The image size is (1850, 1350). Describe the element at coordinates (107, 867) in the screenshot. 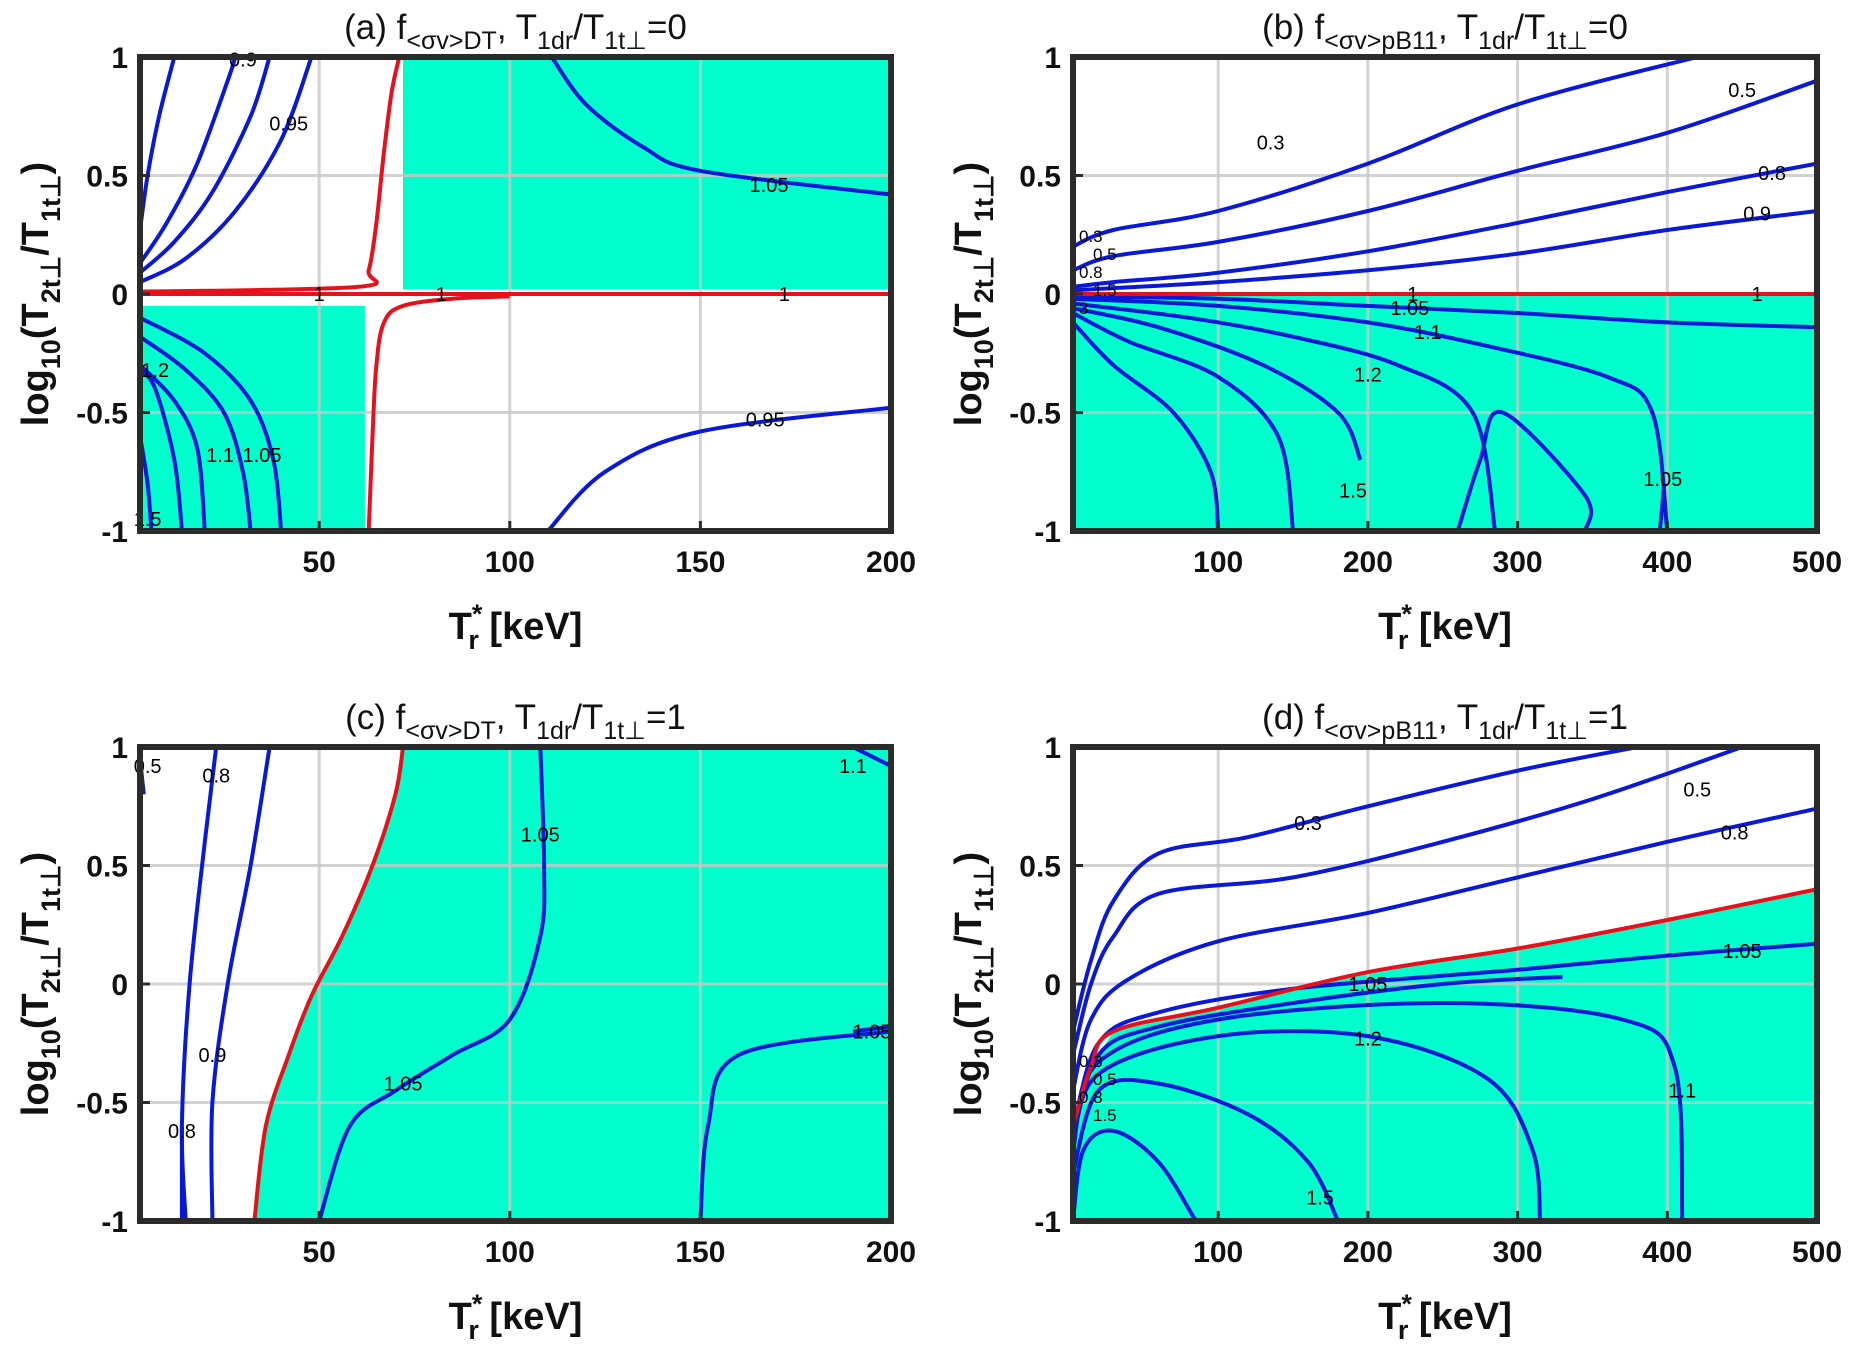

I see `y-tick-label: 0.5` at that location.